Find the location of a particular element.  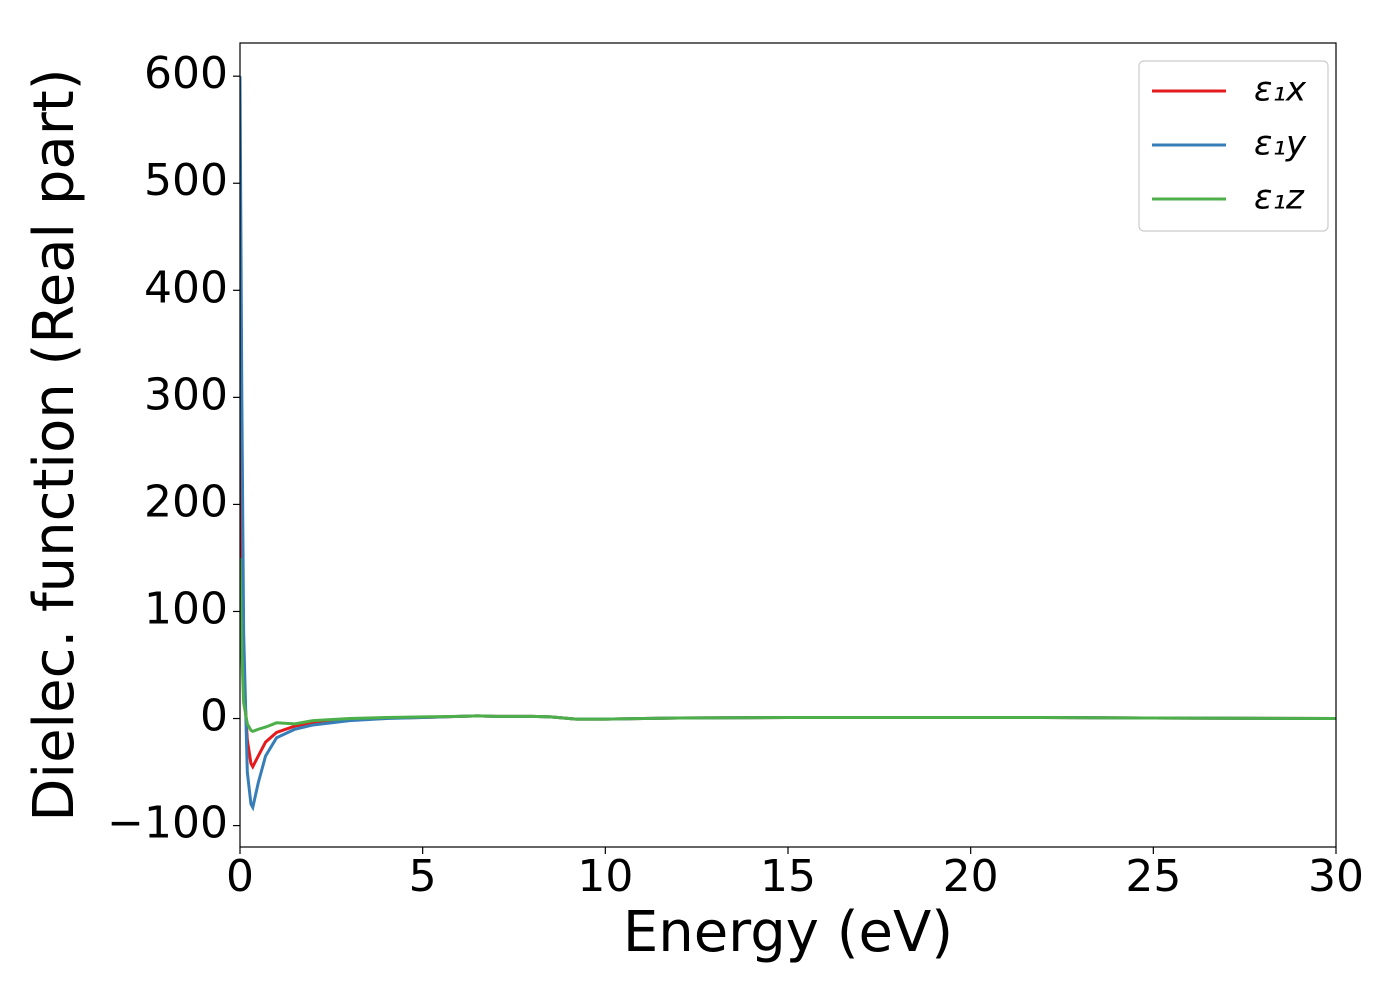

y-tick-label: 0 is located at coordinates (214, 716).